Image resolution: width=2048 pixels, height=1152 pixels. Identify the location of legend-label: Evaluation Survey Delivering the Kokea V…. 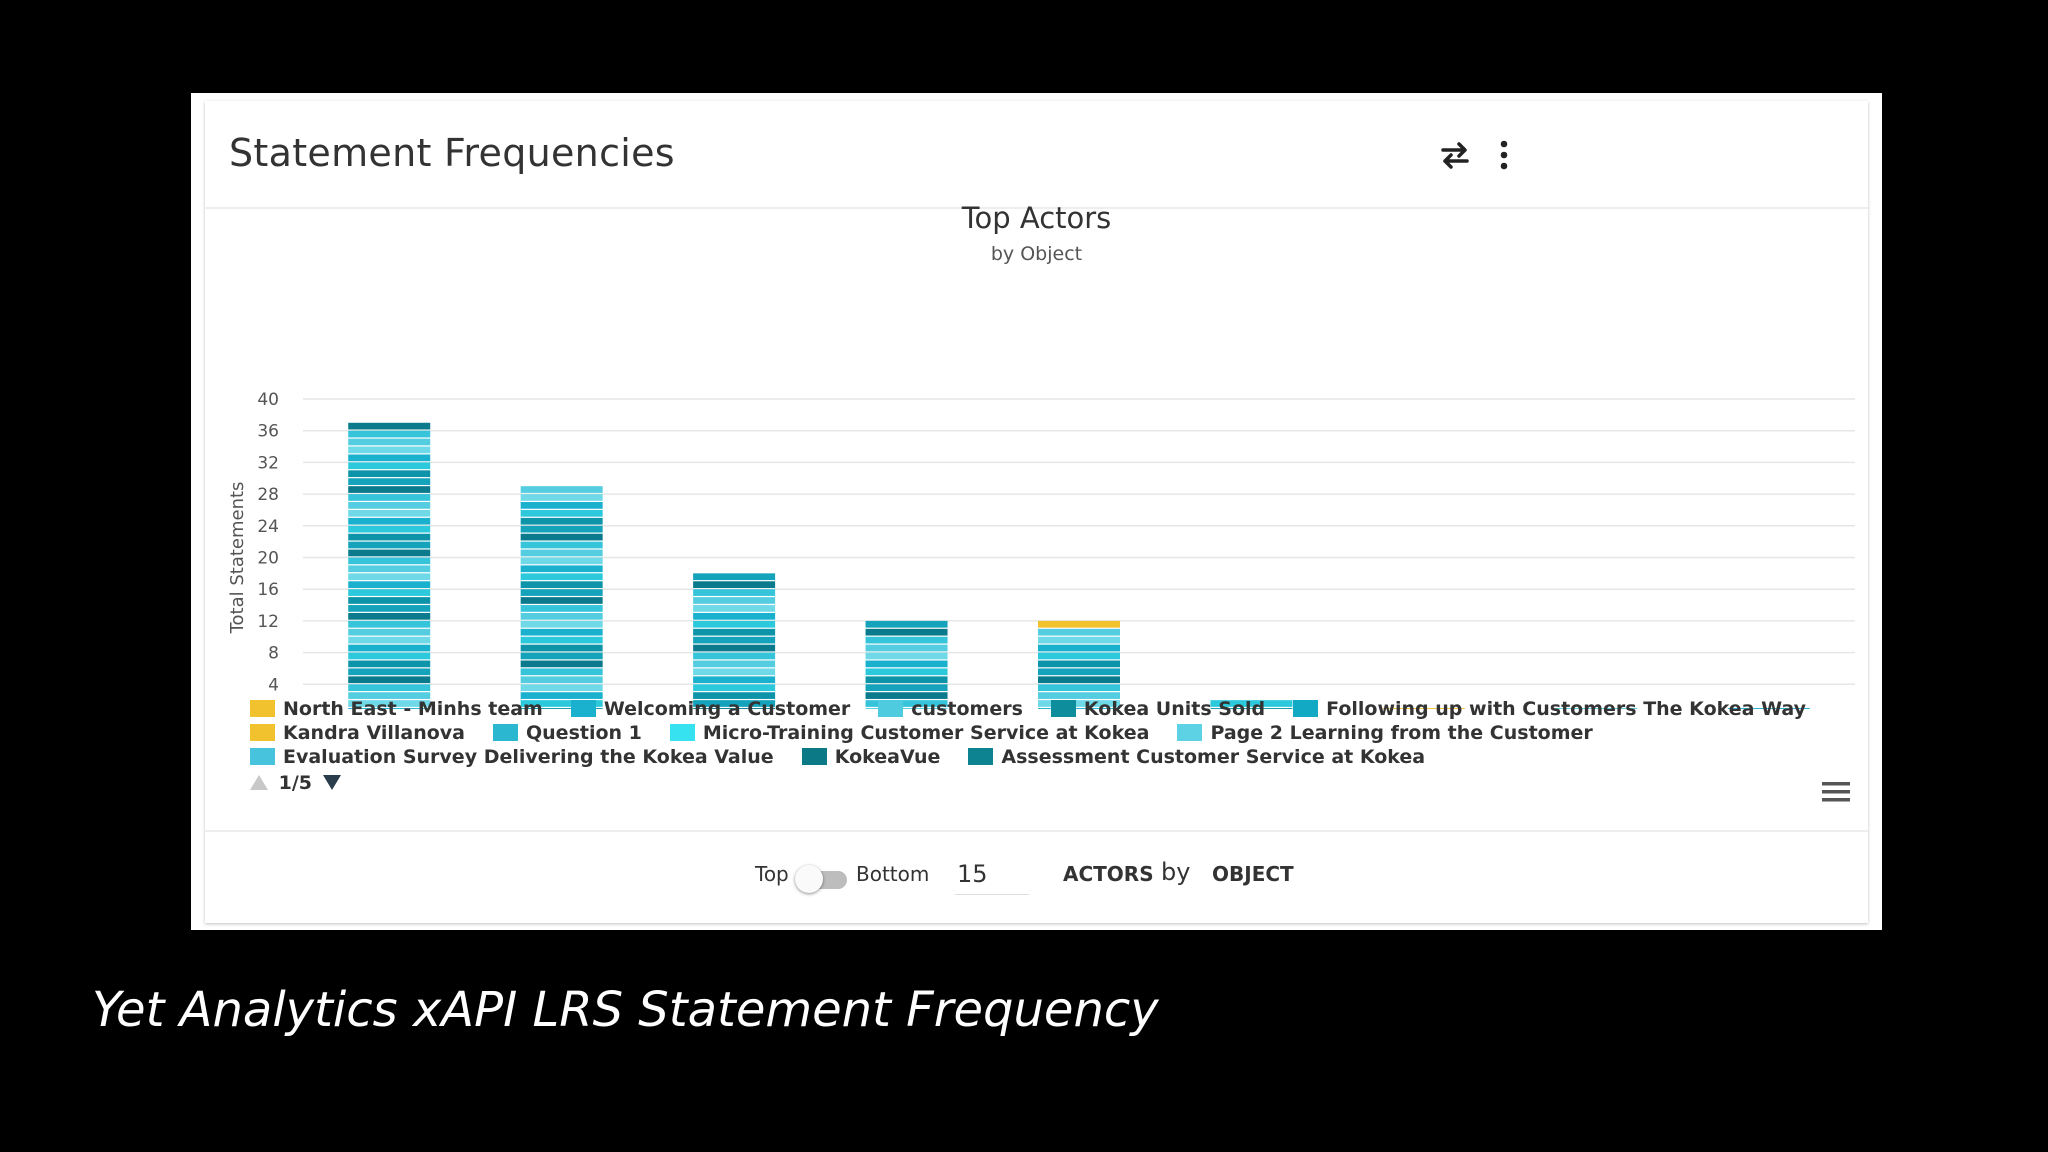
(528, 757).